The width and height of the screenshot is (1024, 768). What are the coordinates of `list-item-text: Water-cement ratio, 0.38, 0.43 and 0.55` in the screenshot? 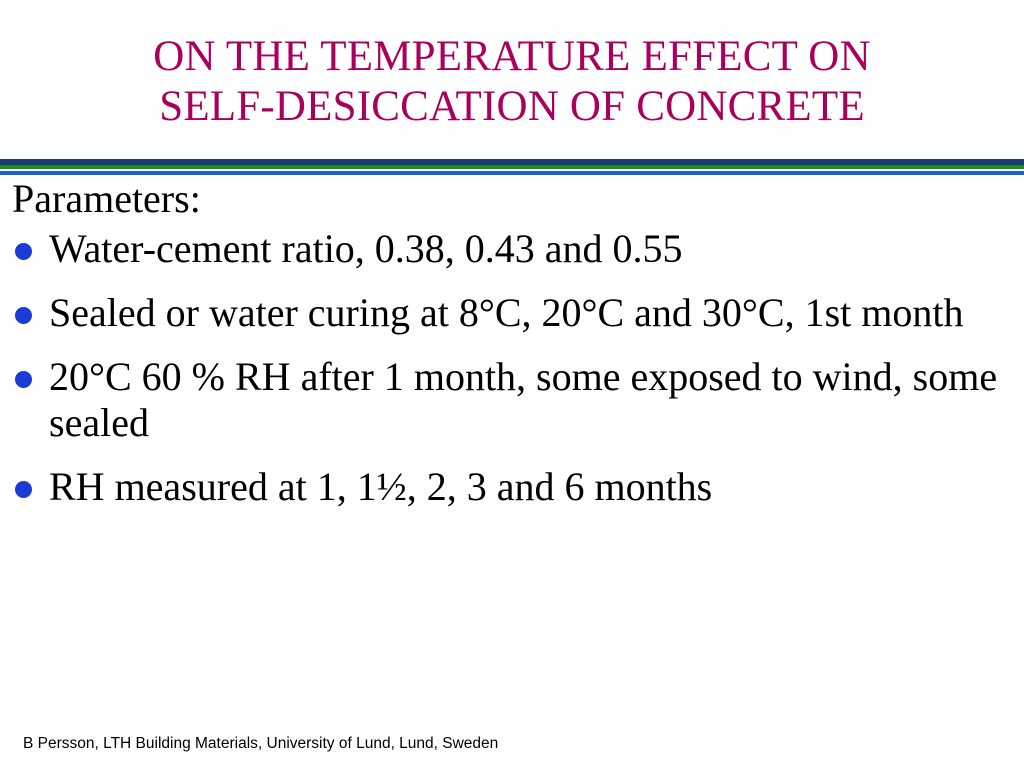 It's located at (366, 248).